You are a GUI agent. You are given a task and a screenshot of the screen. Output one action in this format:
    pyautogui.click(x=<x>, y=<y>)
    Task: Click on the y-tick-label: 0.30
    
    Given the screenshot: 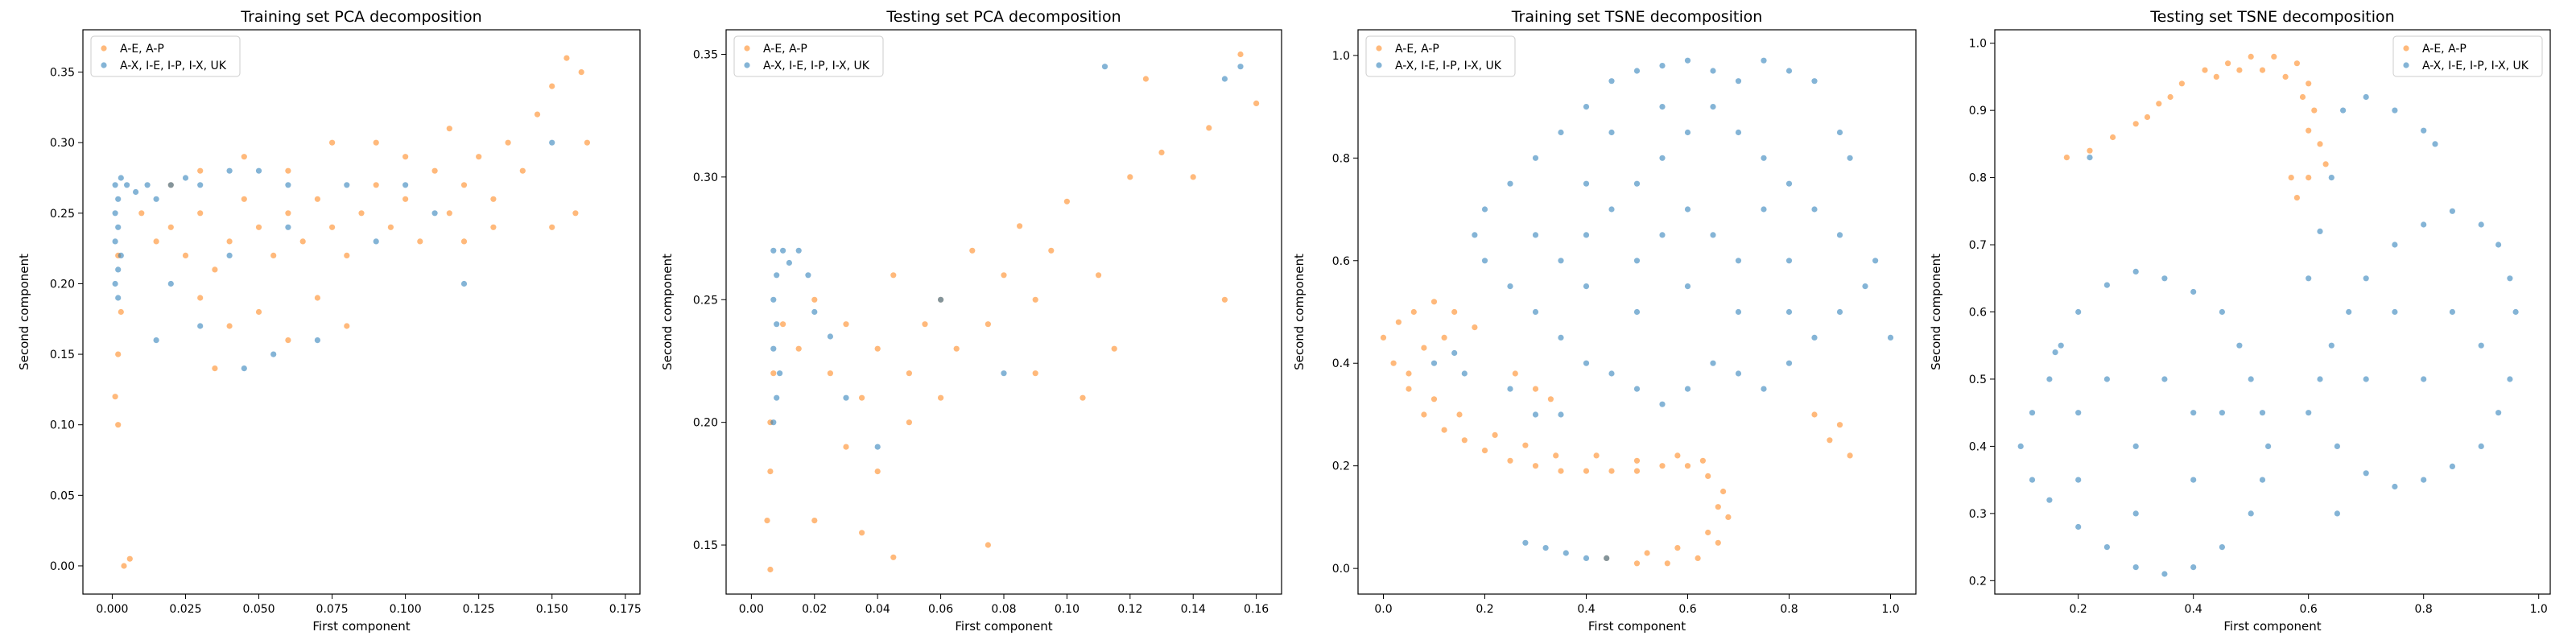 What is the action you would take?
    pyautogui.click(x=705, y=177)
    